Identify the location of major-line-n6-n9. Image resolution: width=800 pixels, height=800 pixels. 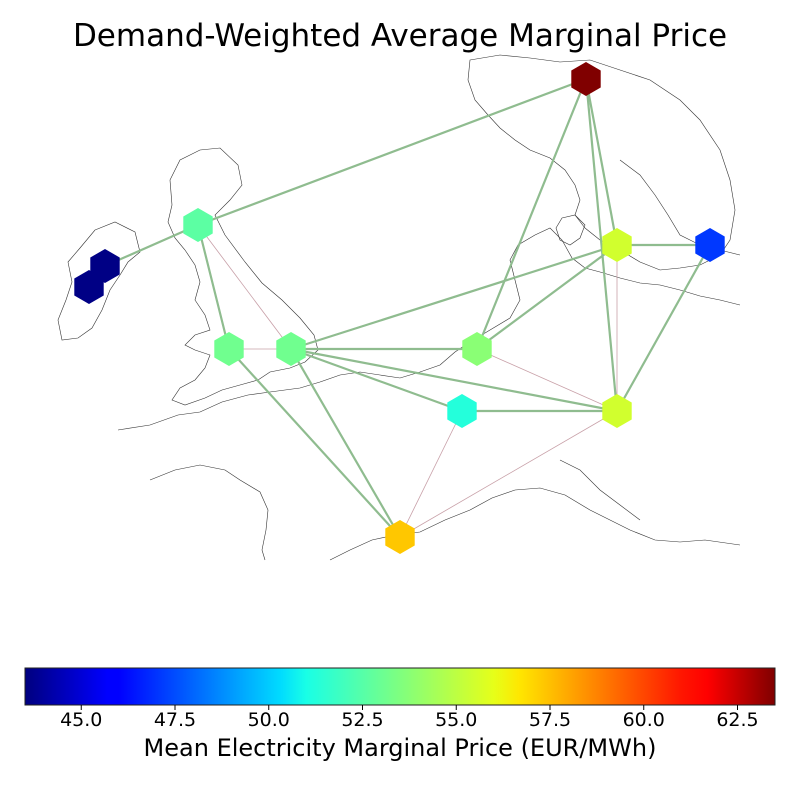
(454, 297).